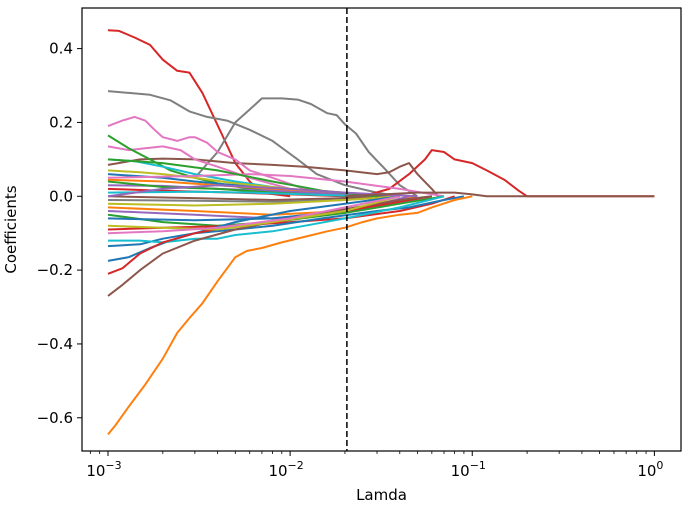 Image resolution: width=685 pixels, height=510 pixels. Describe the element at coordinates (61, 122) in the screenshot. I see `y-tick-label: 0.2` at that location.